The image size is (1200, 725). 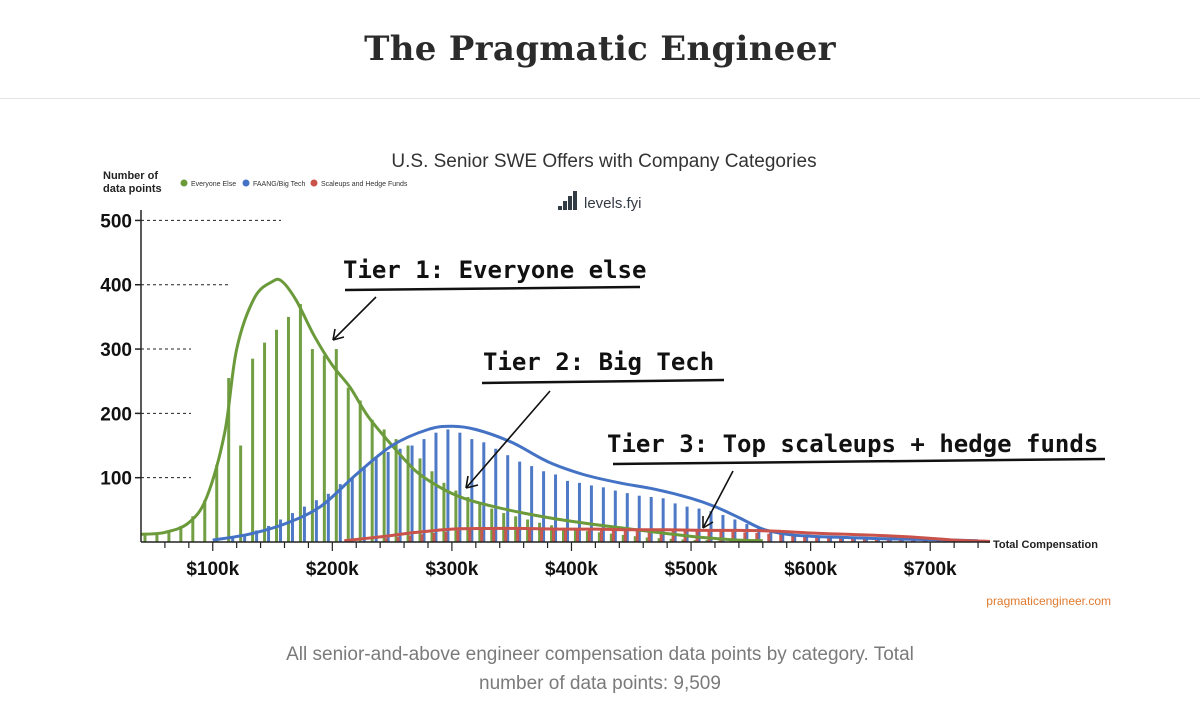 I want to click on x-tick-label: $200k, so click(x=332, y=569).